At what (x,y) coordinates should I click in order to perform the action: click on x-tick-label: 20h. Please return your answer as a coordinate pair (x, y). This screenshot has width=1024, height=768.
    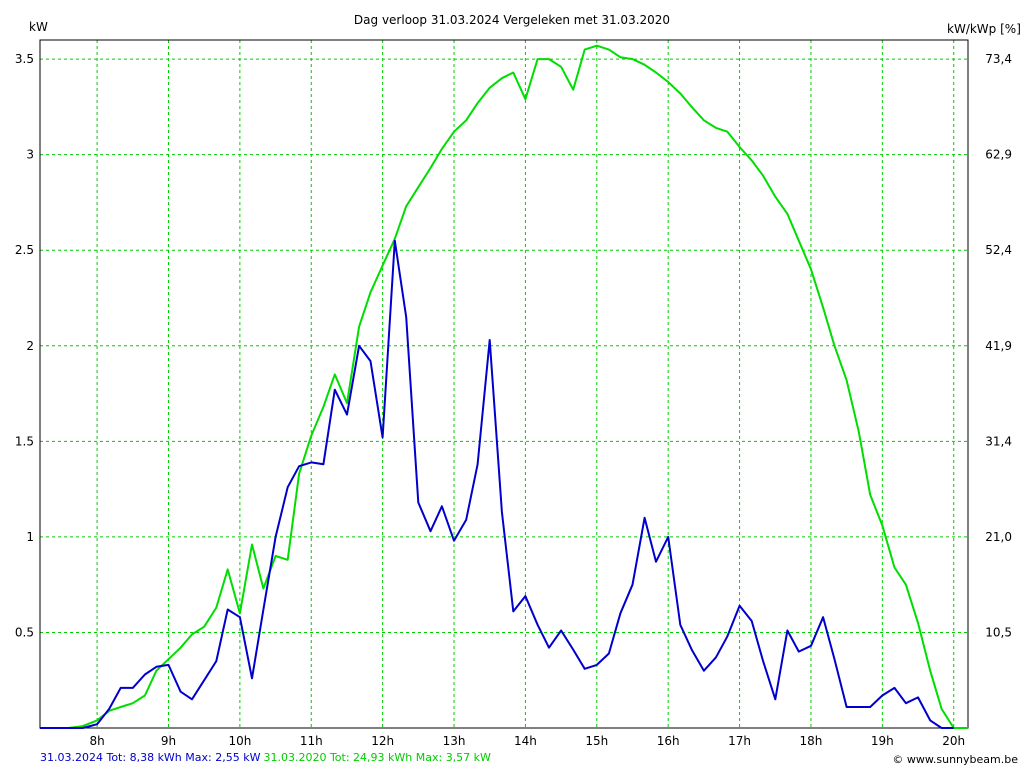
    Looking at the image, I should click on (953, 741).